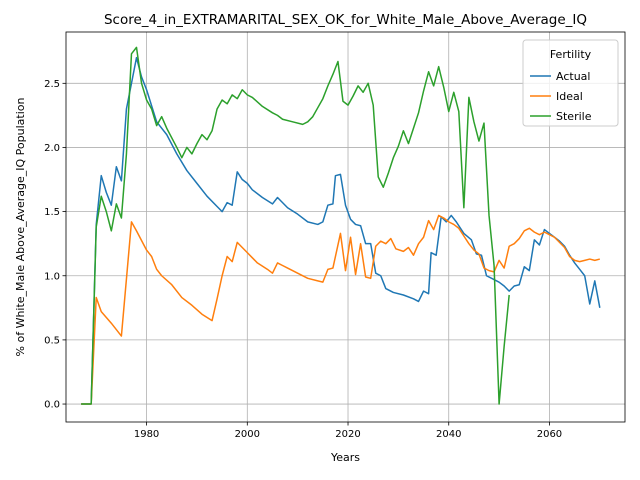 Image resolution: width=640 pixels, height=480 pixels. What do you see at coordinates (247, 434) in the screenshot?
I see `x-tick-label: 2000` at bounding box center [247, 434].